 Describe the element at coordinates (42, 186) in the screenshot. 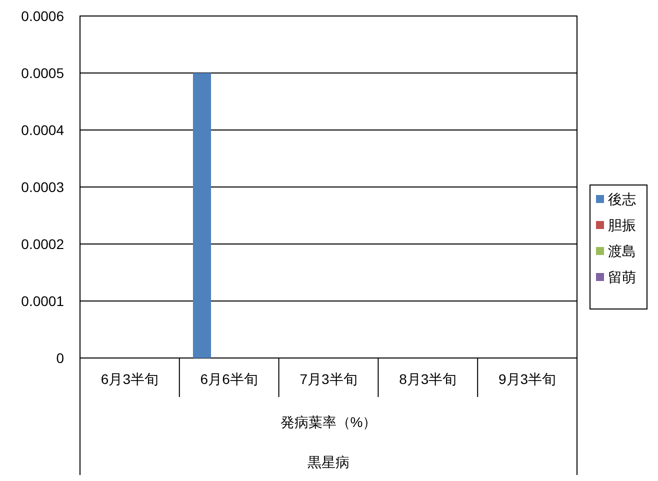

I see `y-tick-label: 0.0003` at that location.